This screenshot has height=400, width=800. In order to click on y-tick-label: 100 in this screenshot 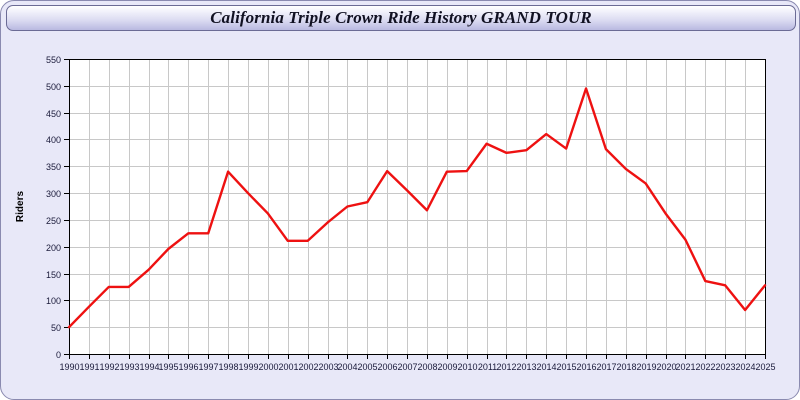, I will do `click(53, 301)`.